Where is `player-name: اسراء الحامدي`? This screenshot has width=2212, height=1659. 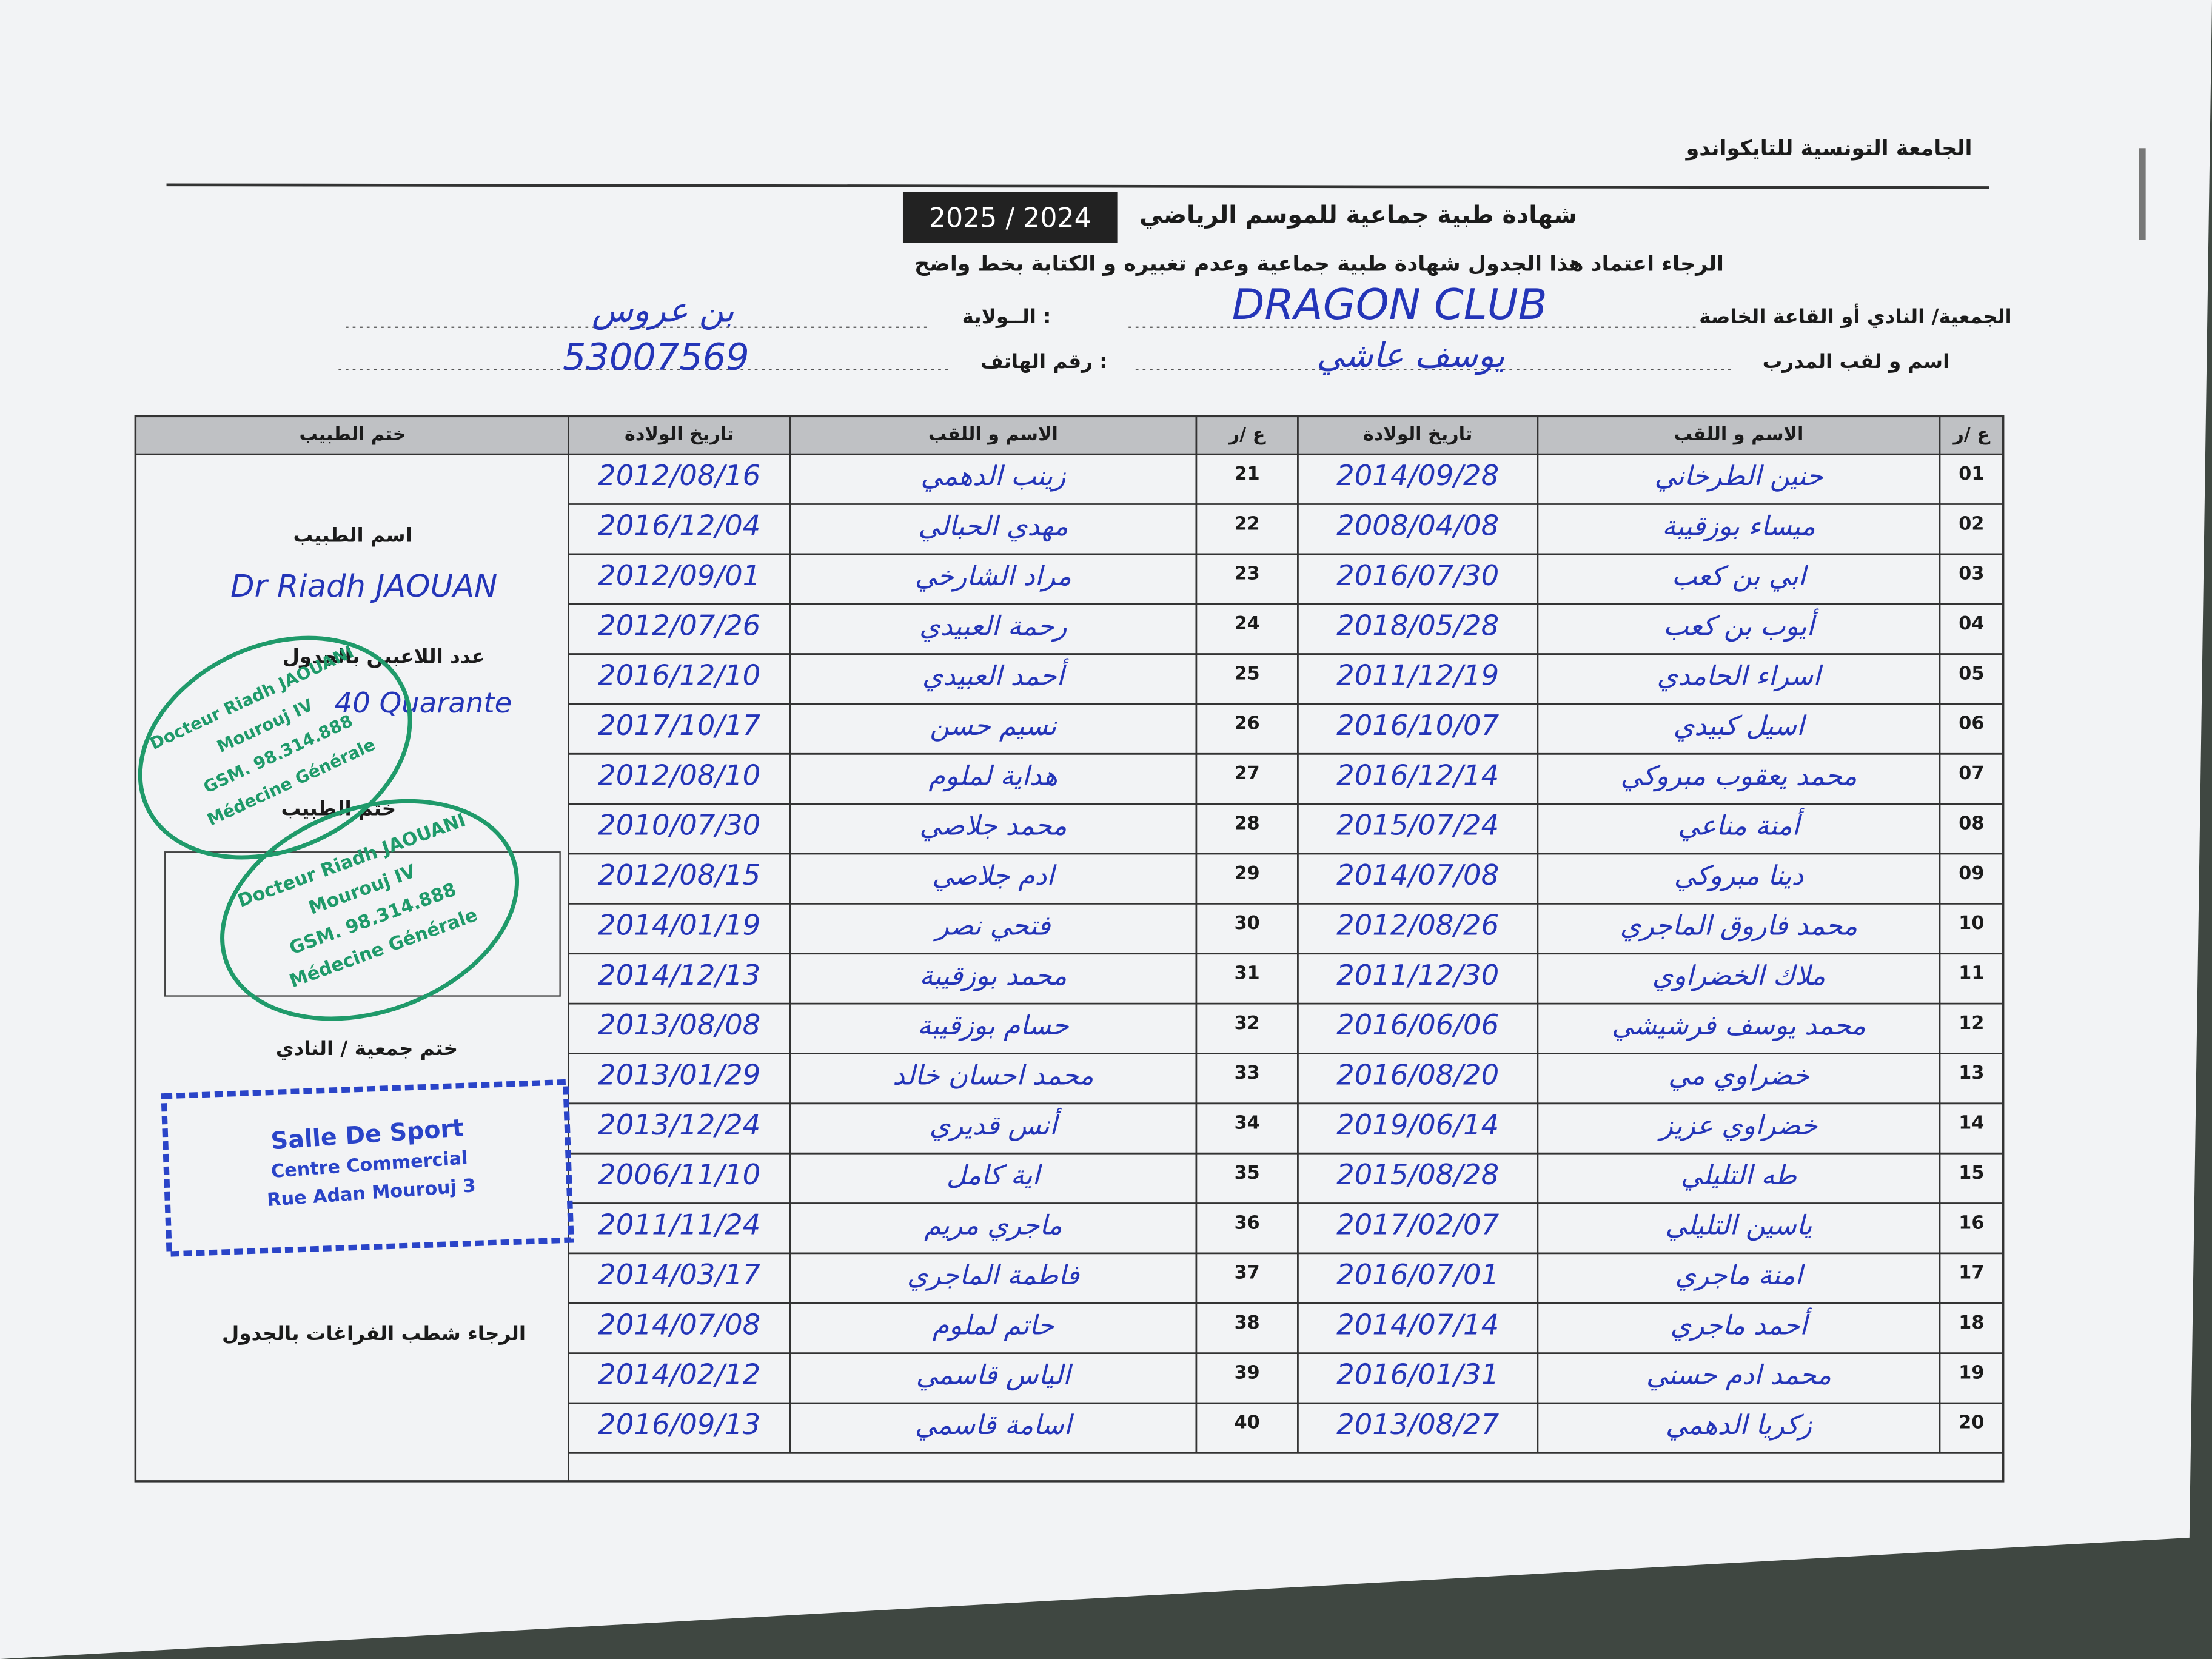
player-name: اسراء الحامدي is located at coordinates (1740, 676).